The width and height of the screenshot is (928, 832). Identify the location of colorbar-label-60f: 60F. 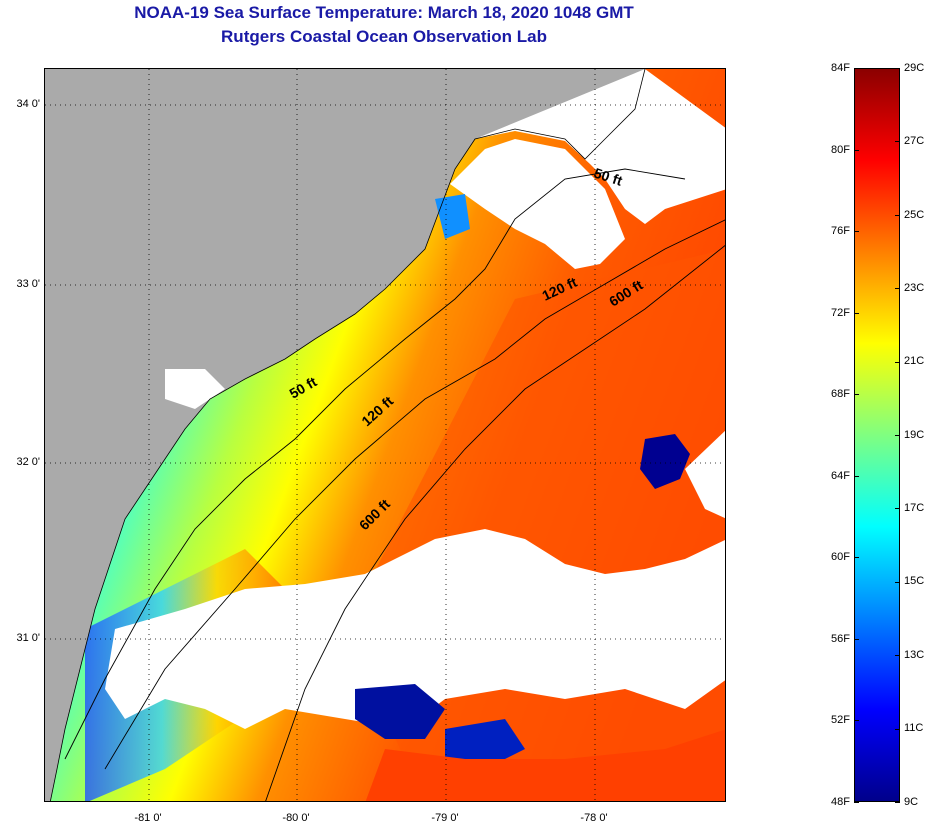
(840, 557).